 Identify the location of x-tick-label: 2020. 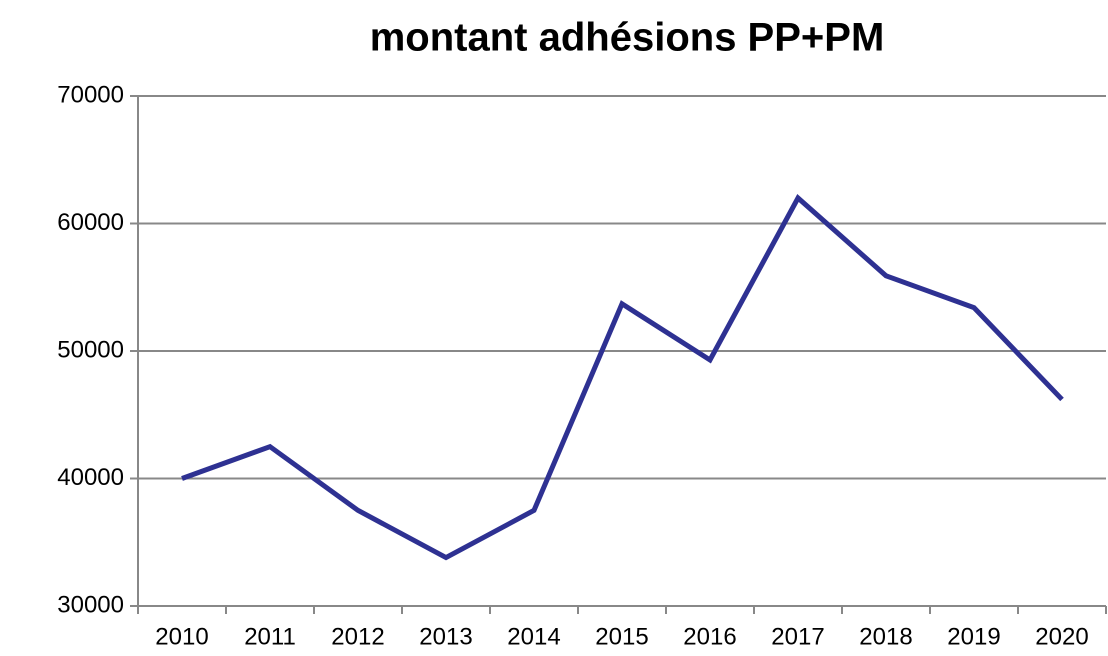
(1061, 636).